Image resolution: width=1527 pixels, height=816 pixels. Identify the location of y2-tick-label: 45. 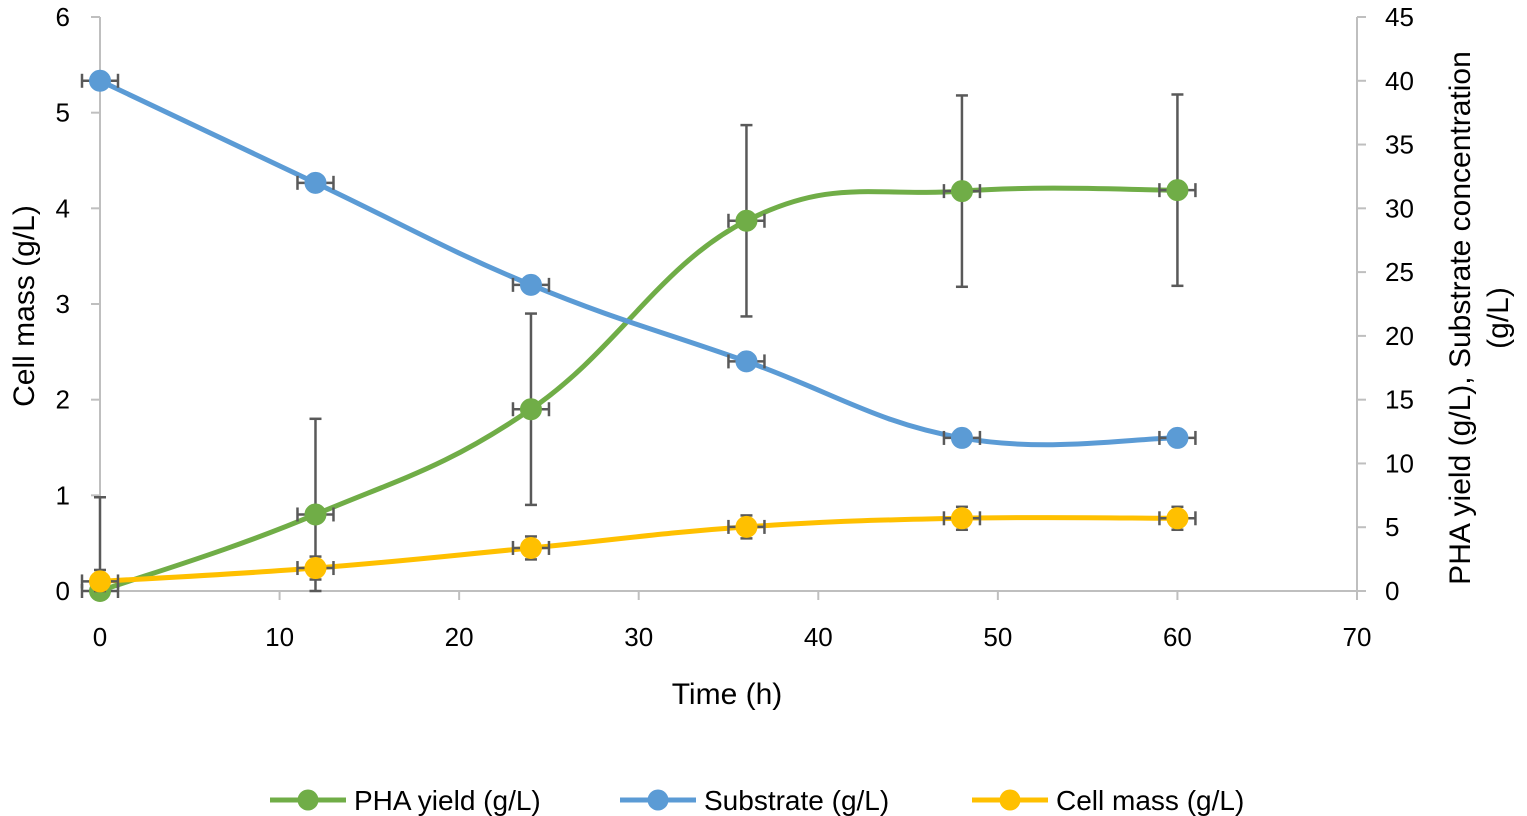
(1399, 17).